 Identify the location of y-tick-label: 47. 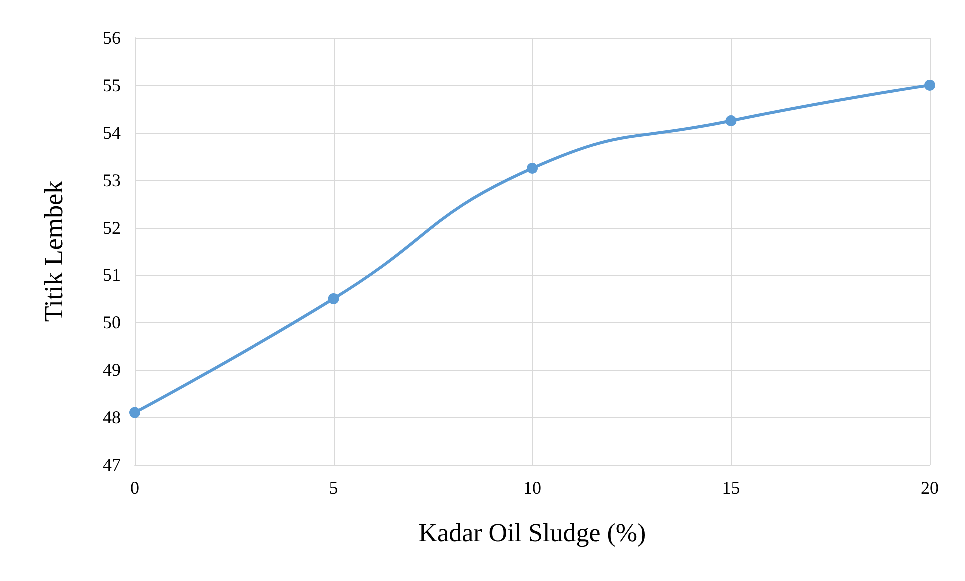
(112, 465).